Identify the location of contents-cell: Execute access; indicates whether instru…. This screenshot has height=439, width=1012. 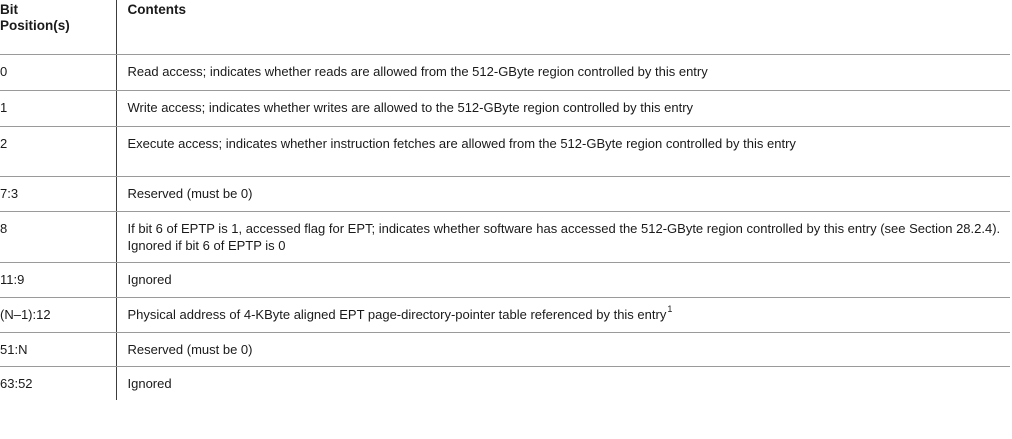
(562, 151).